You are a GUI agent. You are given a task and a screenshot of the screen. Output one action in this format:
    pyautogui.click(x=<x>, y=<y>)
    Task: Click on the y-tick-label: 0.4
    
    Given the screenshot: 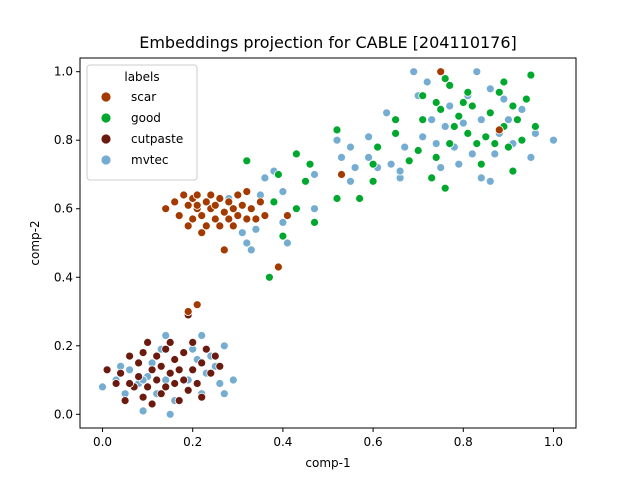 What is the action you would take?
    pyautogui.click(x=63, y=277)
    